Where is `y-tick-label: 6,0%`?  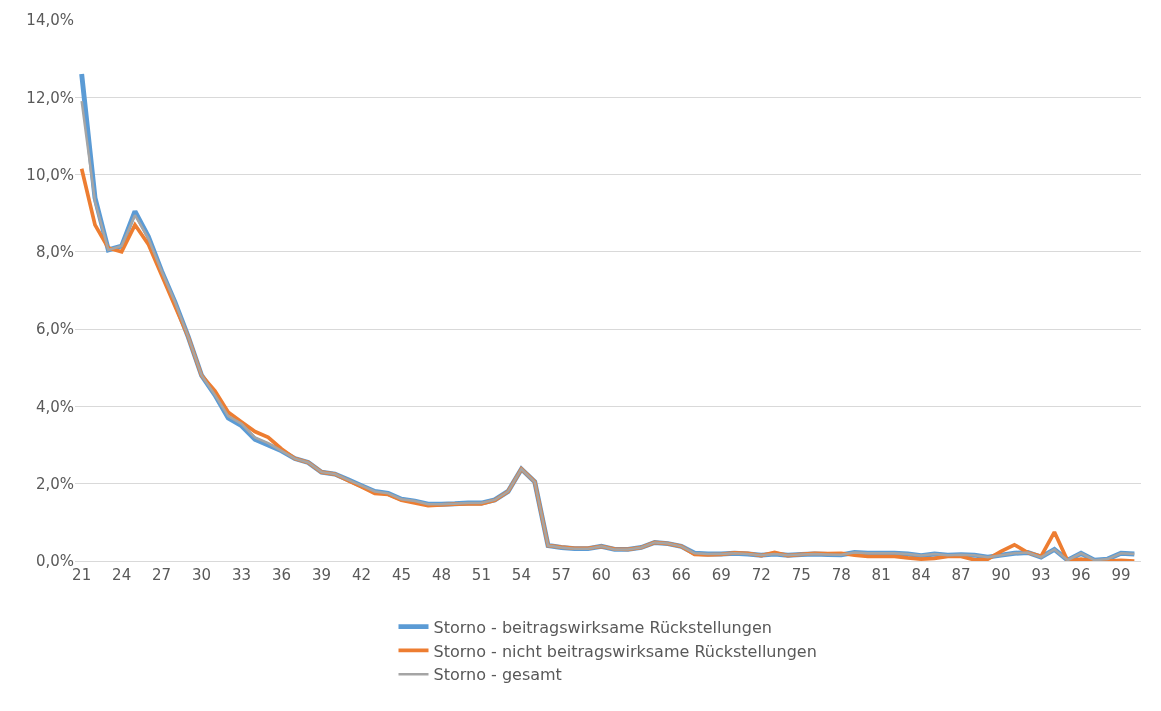
y-tick-label: 6,0% is located at coordinates (54, 329).